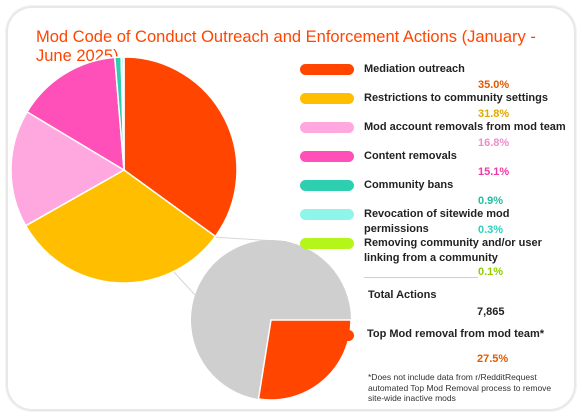  I want to click on top-mod-label: Top Mod removal from mod team*, so click(456, 334).